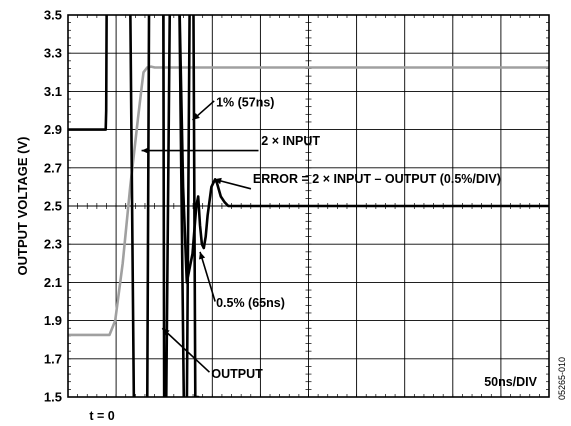 The height and width of the screenshot is (426, 571). I want to click on y-tick-label: 2.9, so click(53, 129).